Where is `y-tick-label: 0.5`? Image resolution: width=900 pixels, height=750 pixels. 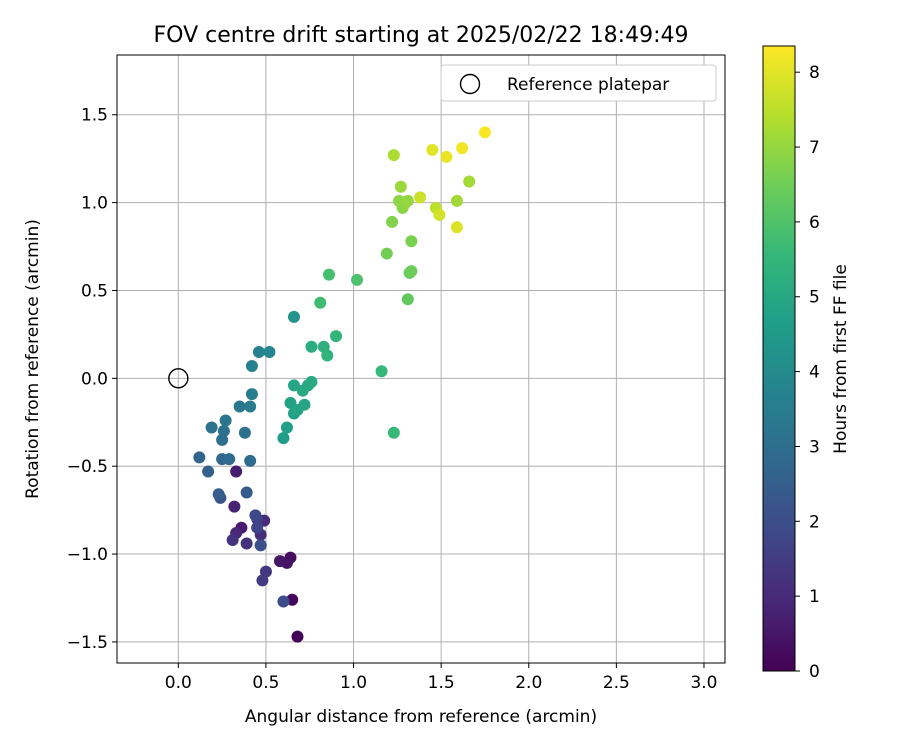
y-tick-label: 0.5 is located at coordinates (94, 291).